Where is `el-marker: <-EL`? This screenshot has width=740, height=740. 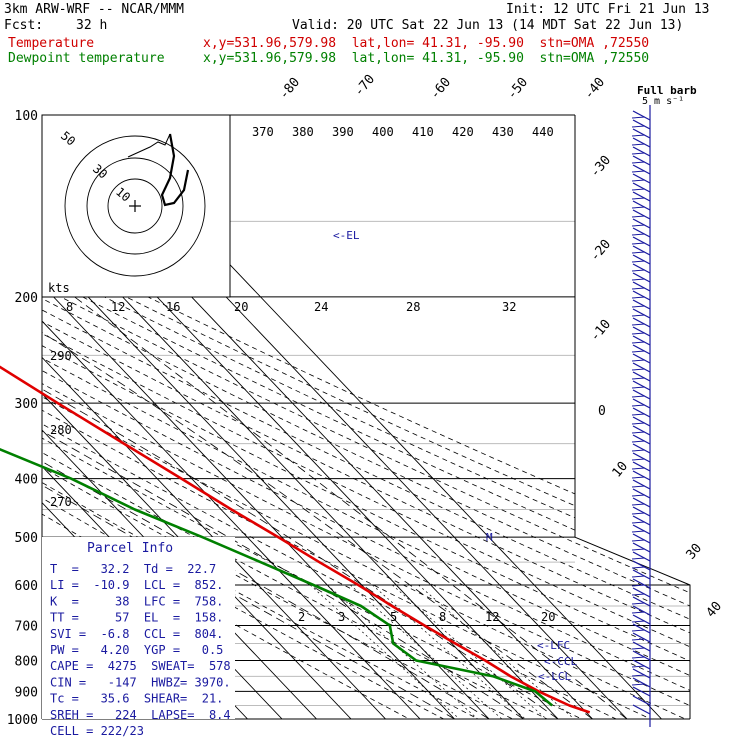
el-marker: <-EL is located at coordinates (346, 235).